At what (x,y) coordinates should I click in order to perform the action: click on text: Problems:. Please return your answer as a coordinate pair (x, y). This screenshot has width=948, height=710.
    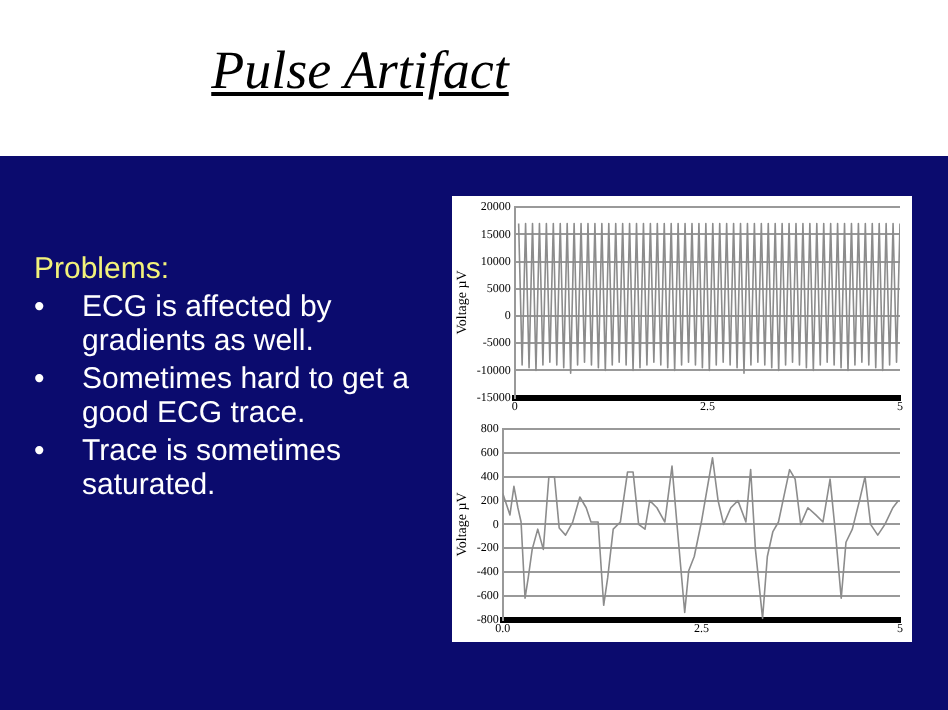
    Looking at the image, I should click on (103, 269).